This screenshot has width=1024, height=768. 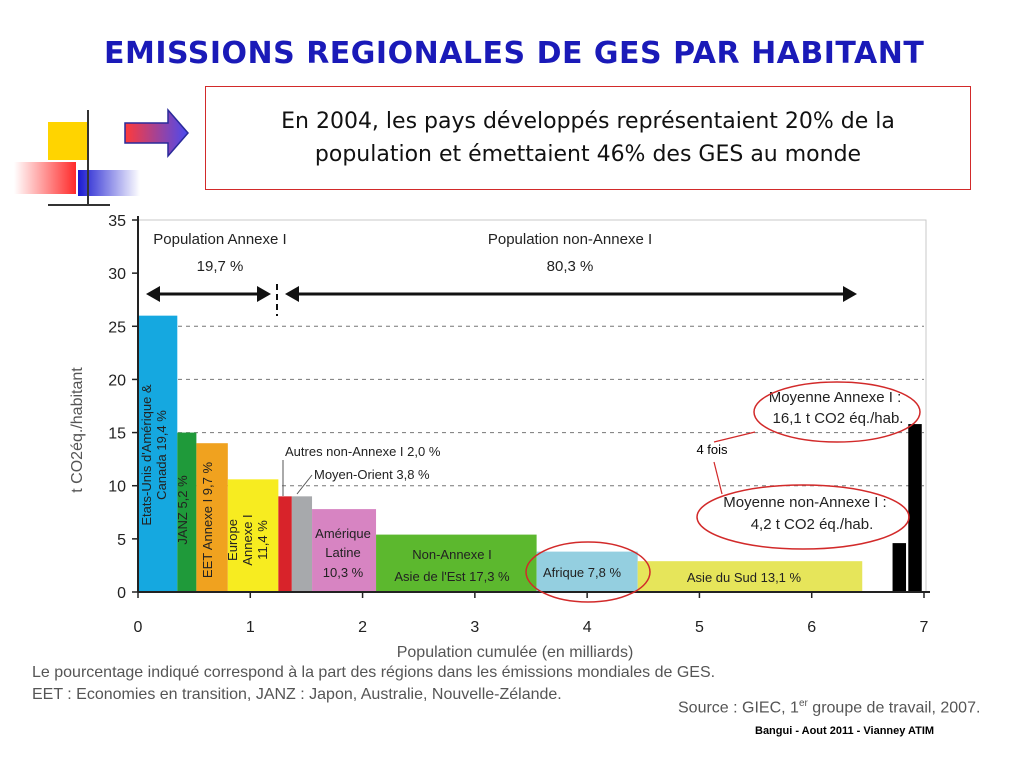 What do you see at coordinates (219, 239) in the screenshot?
I see `population-annexe-title: Population Annexe I` at bounding box center [219, 239].